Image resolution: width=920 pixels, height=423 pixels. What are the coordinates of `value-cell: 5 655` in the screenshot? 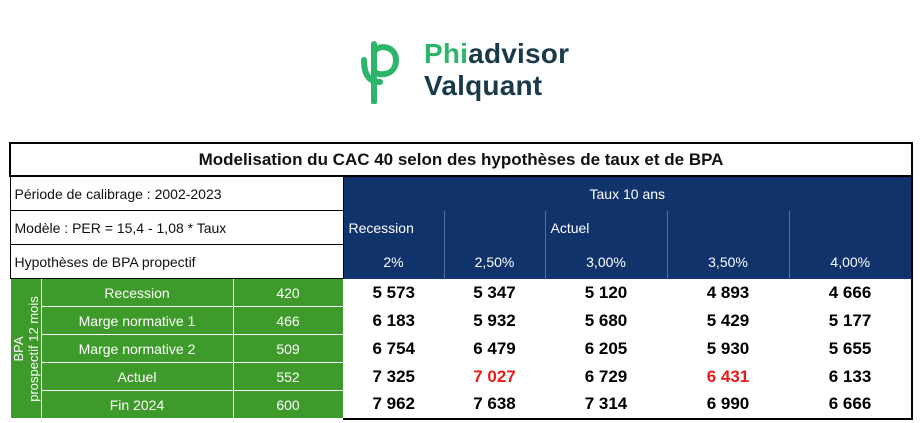 It's located at (851, 348).